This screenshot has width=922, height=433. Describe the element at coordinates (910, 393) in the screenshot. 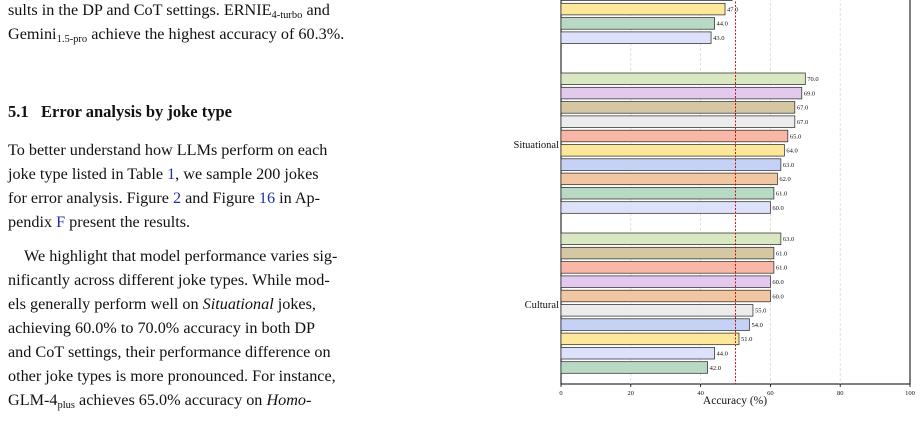

I see `x-tick-label: 100` at that location.